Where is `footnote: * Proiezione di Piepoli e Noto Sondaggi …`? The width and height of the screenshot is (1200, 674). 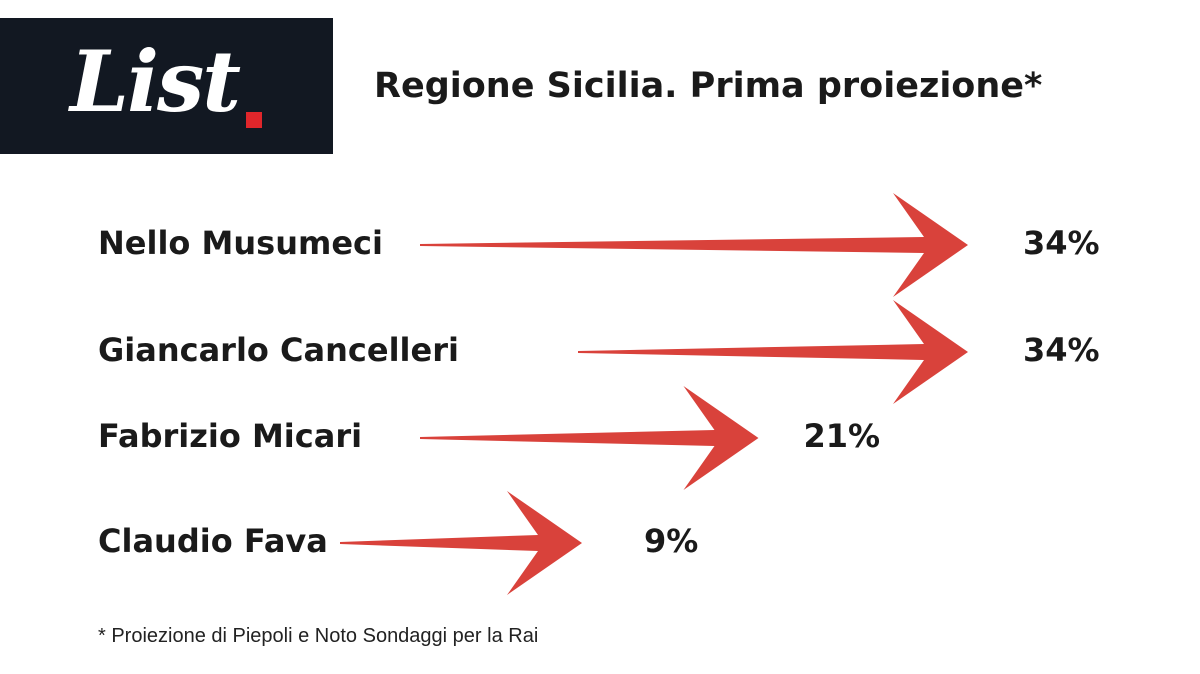 footnote: * Proiezione di Piepoli e Noto Sondaggi … is located at coordinates (318, 636).